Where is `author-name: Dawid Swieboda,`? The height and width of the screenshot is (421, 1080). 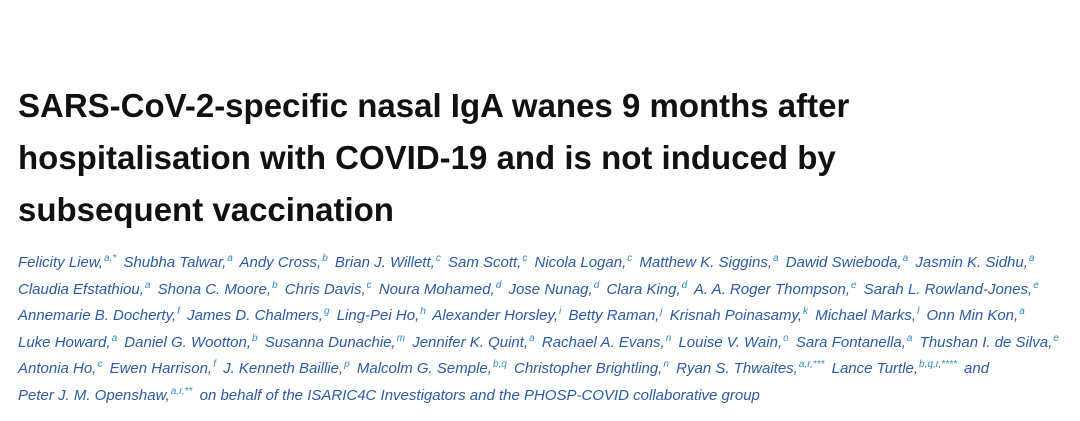 author-name: Dawid Swieboda, is located at coordinates (843, 262).